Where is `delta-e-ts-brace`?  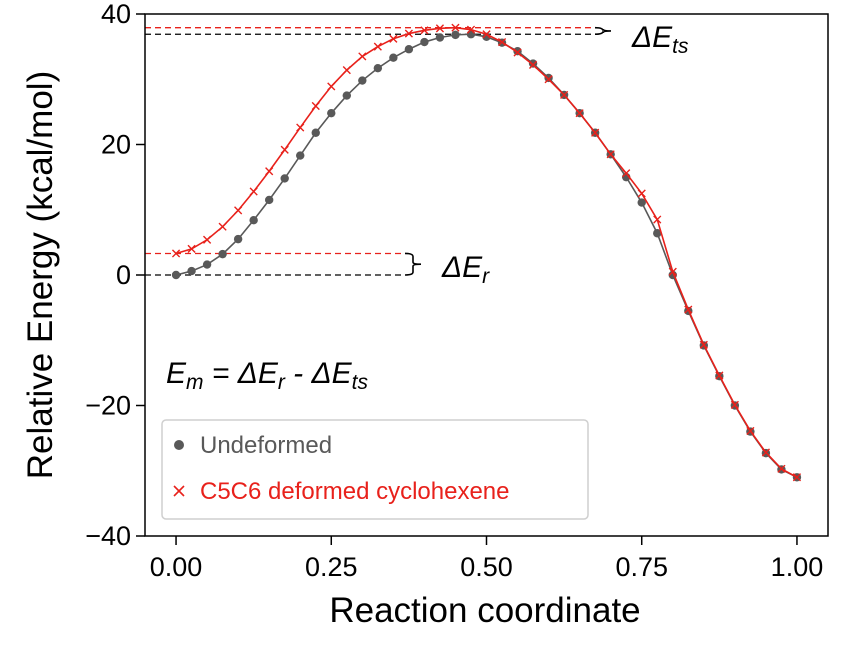 delta-e-ts-brace is located at coordinates (603, 31).